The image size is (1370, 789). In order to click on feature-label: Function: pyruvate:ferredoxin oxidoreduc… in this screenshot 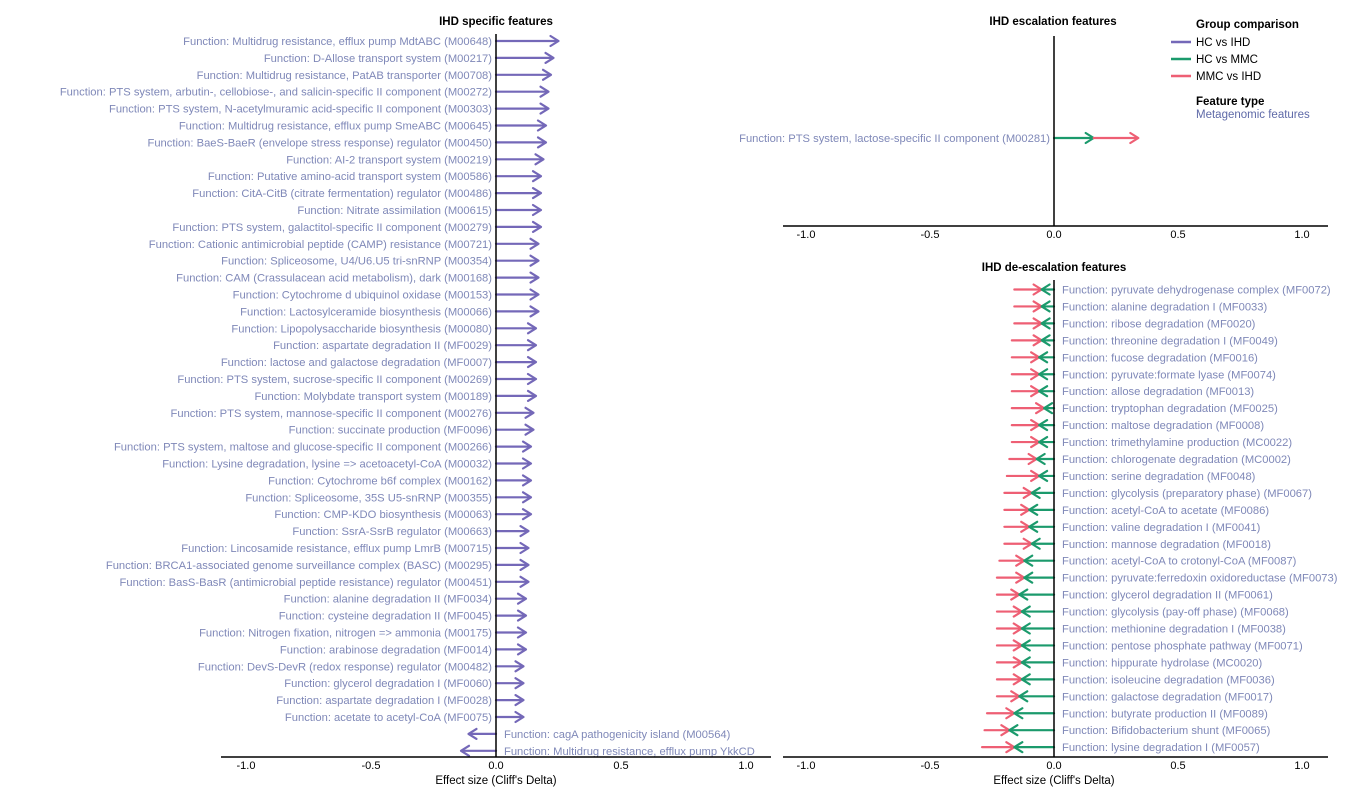, I will do `click(1200, 579)`.